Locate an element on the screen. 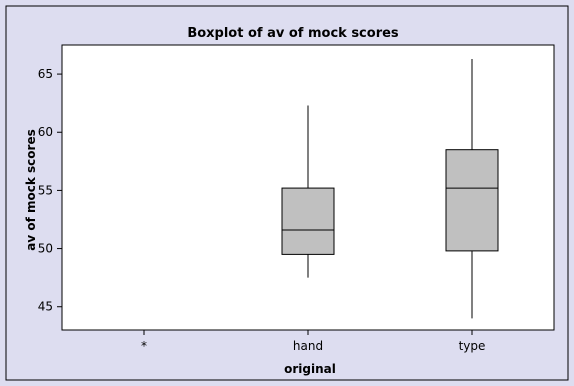 The width and height of the screenshot is (574, 386). y-axis: 45 50 55 60 65 is located at coordinates (50, 190).